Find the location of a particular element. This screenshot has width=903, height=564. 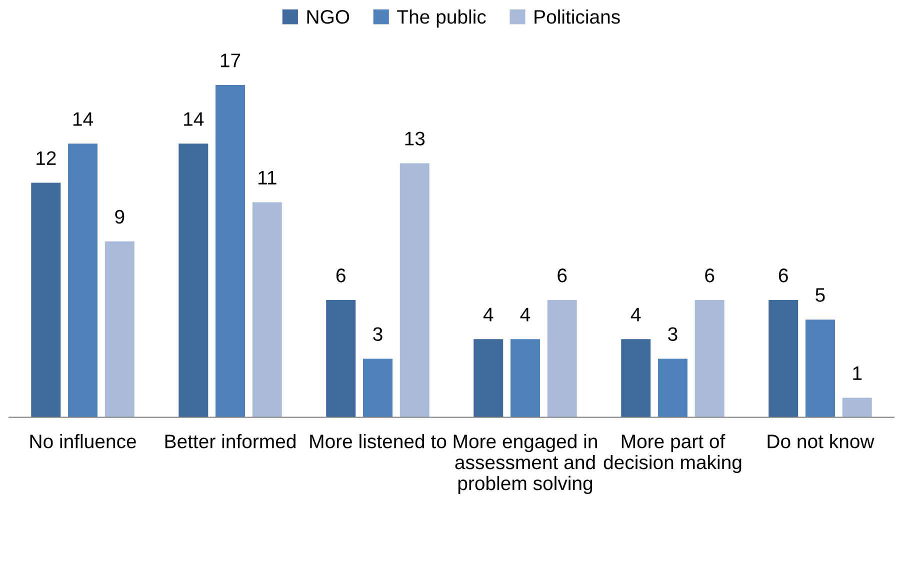

legend-label: NGO is located at coordinates (328, 17).